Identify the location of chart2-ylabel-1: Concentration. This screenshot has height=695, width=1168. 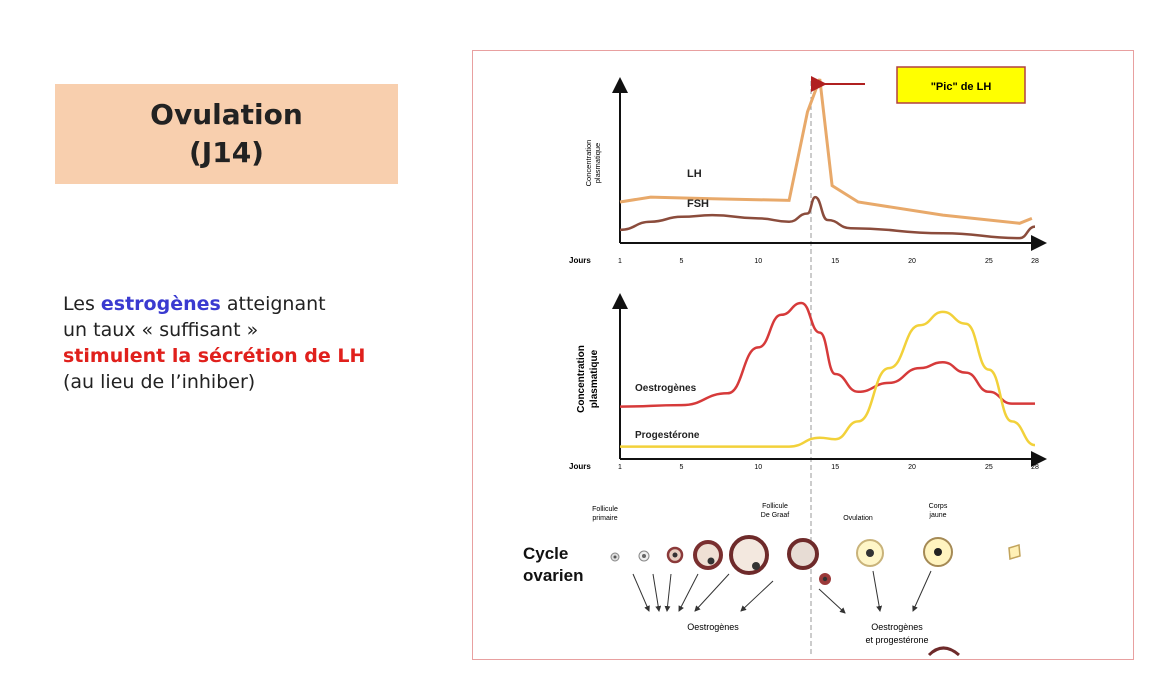
(581, 379).